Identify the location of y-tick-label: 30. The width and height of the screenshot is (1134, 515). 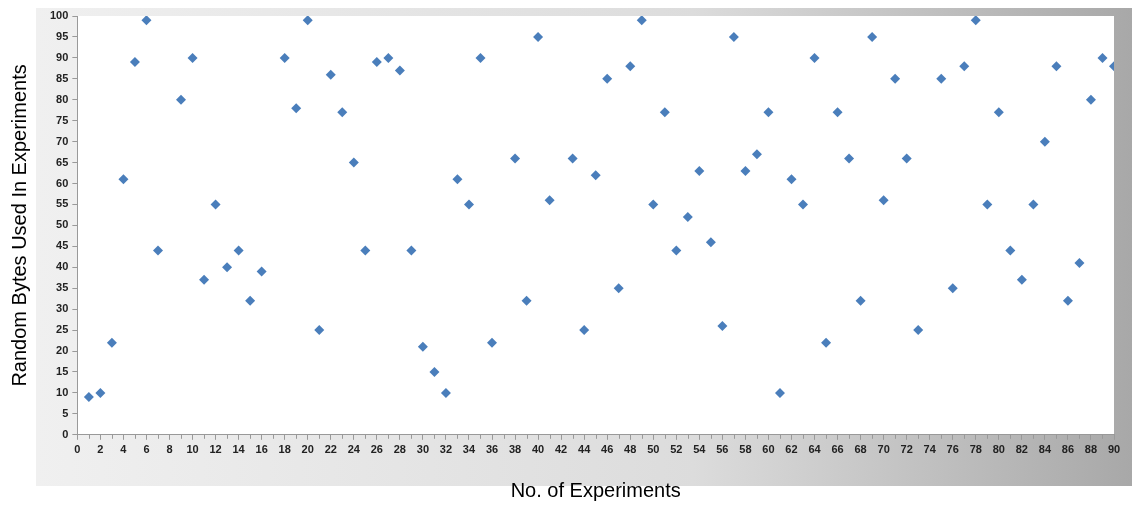
(62, 308).